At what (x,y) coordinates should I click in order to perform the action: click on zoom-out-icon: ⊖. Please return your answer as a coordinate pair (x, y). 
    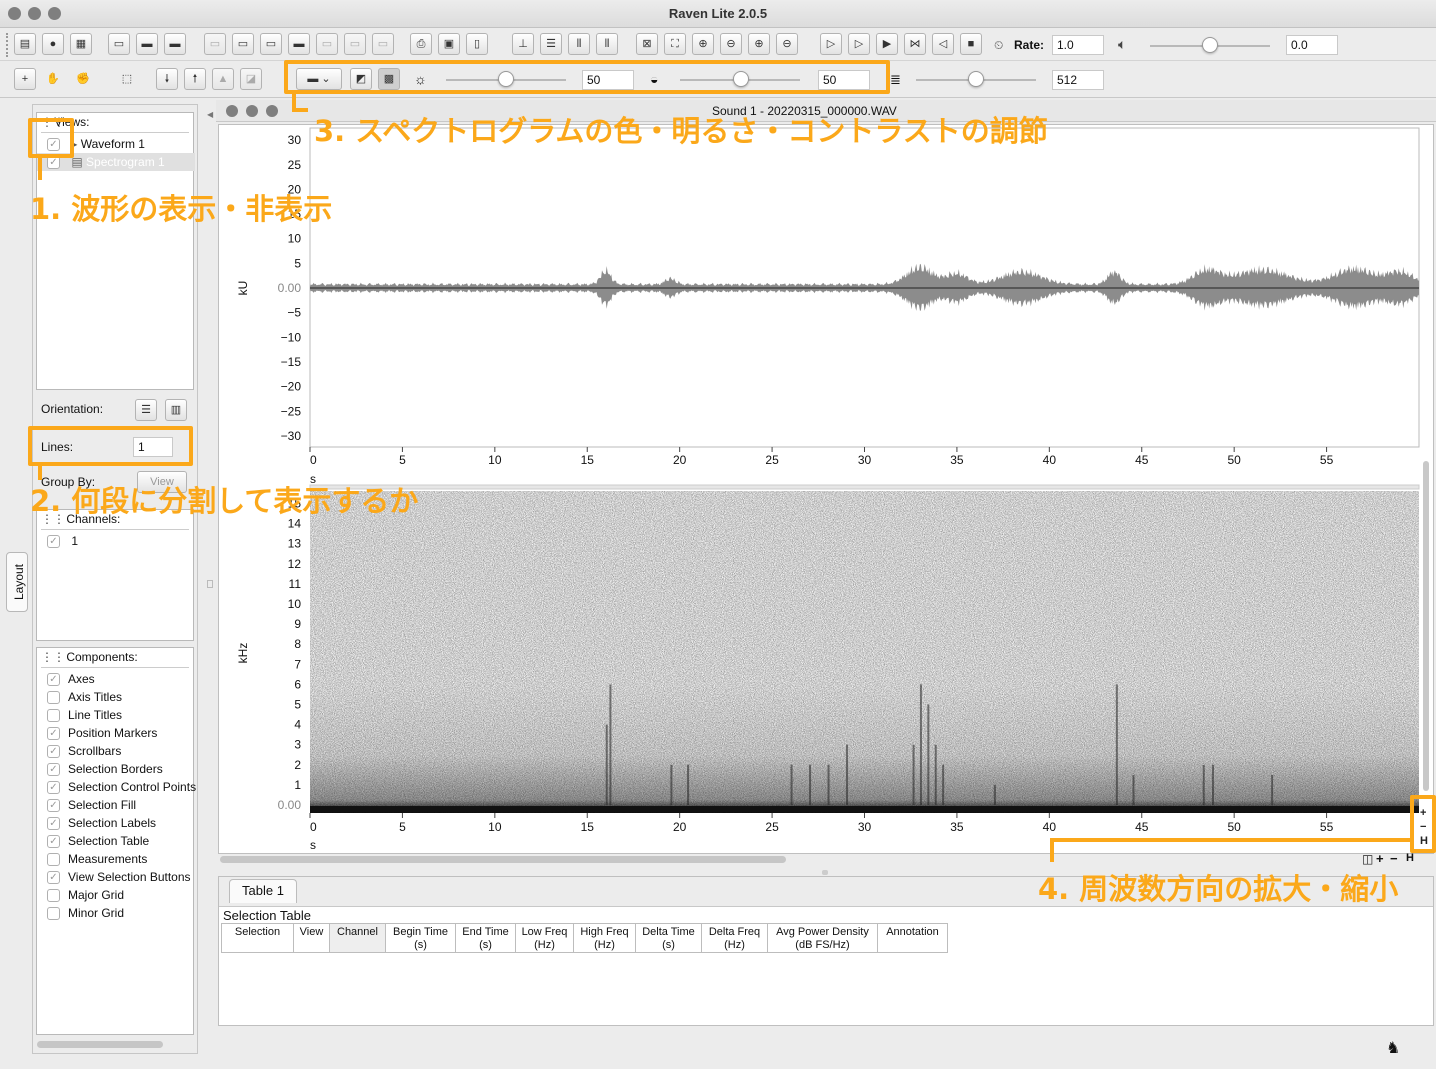
    Looking at the image, I should click on (731, 44).